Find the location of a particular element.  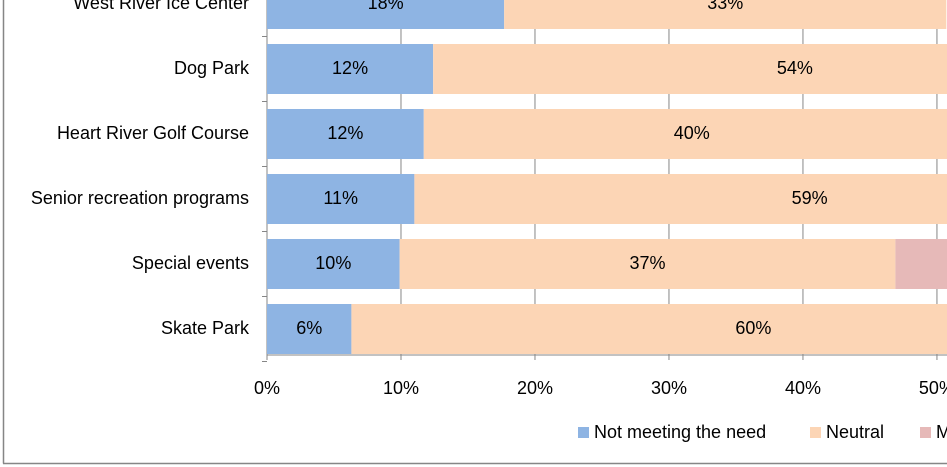

y-tick-label: Dog Park is located at coordinates (212, 68).